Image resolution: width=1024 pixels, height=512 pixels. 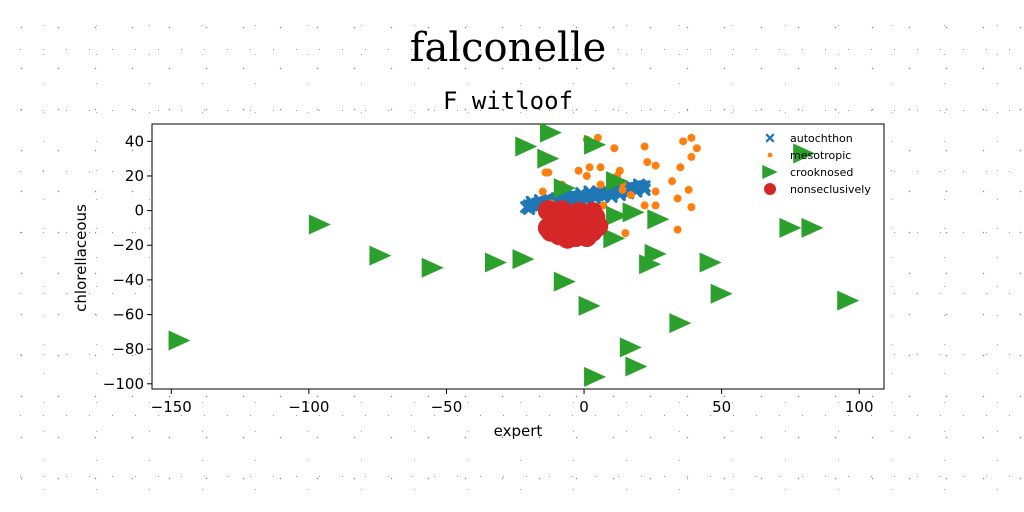 What do you see at coordinates (134, 176) in the screenshot?
I see `y-tick-label: 20` at bounding box center [134, 176].